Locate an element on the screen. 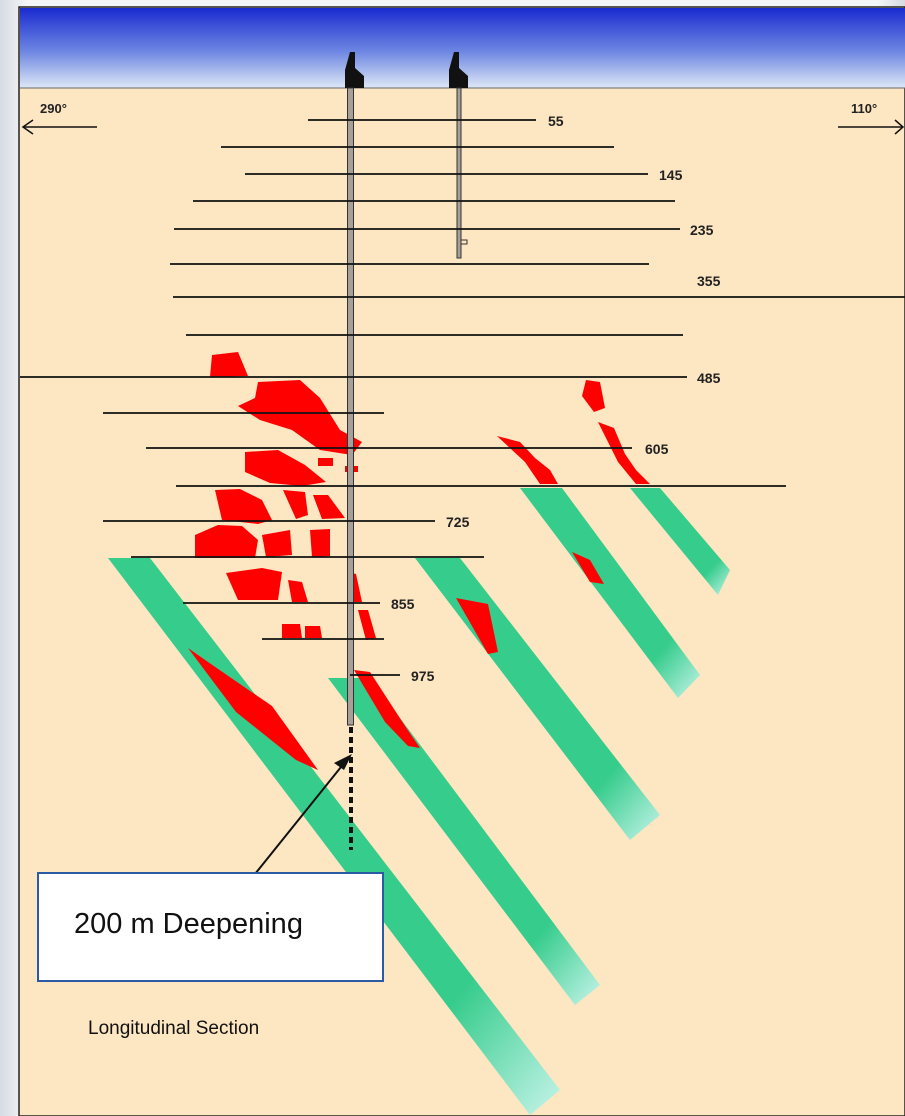 The image size is (905, 1116). callout-box is located at coordinates (210, 927).